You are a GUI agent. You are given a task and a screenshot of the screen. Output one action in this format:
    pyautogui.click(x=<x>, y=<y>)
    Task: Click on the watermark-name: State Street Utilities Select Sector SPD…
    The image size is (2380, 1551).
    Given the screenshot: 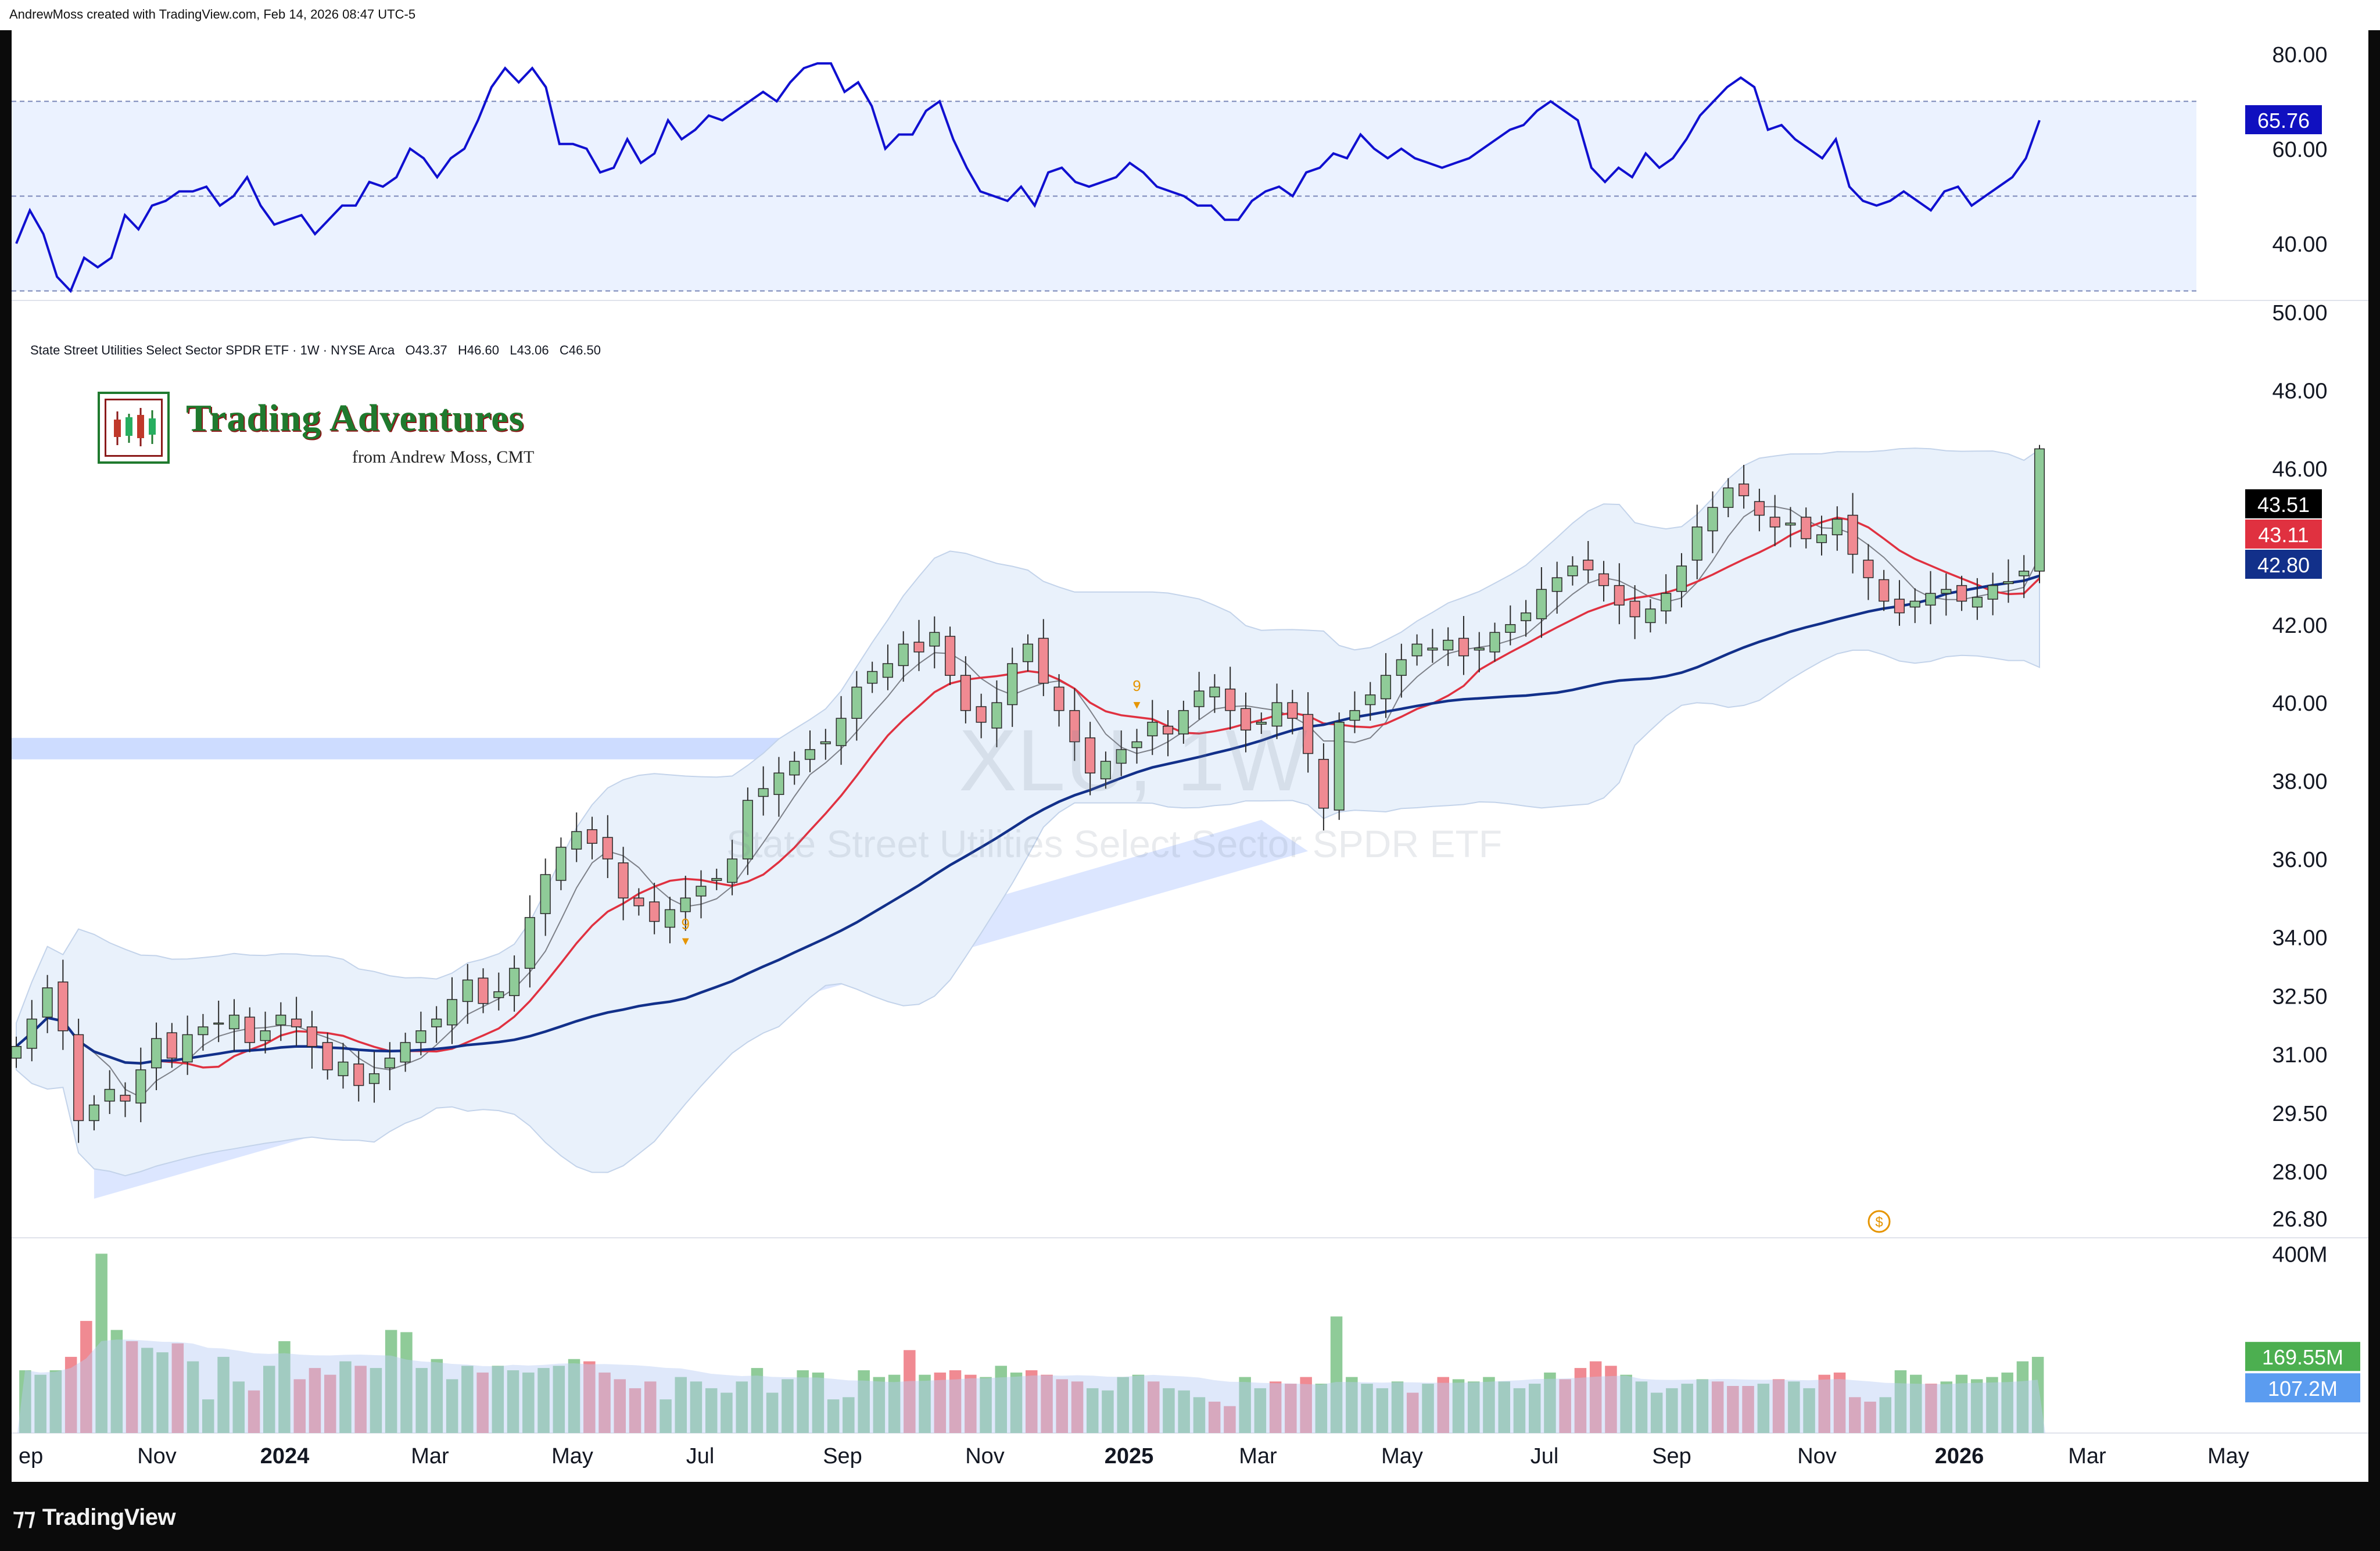 What is the action you would take?
    pyautogui.click(x=1114, y=843)
    